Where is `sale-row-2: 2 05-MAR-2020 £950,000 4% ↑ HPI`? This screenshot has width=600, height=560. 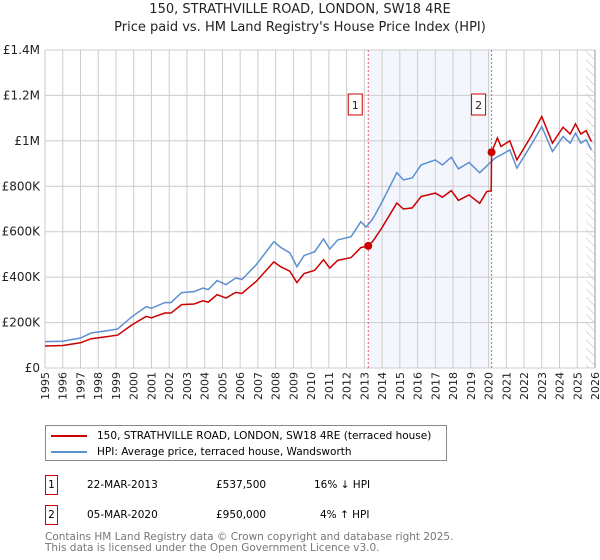 sale-row-2: 2 05-MAR-2020 £950,000 4% ↑ HPI is located at coordinates (235, 515).